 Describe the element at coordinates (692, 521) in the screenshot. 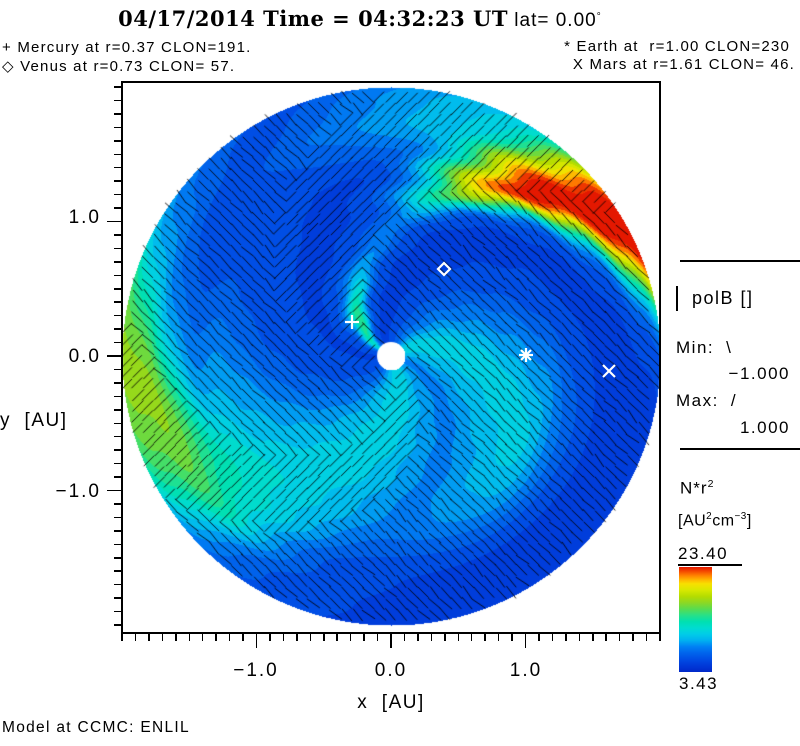

I see `units-part: [AU` at that location.